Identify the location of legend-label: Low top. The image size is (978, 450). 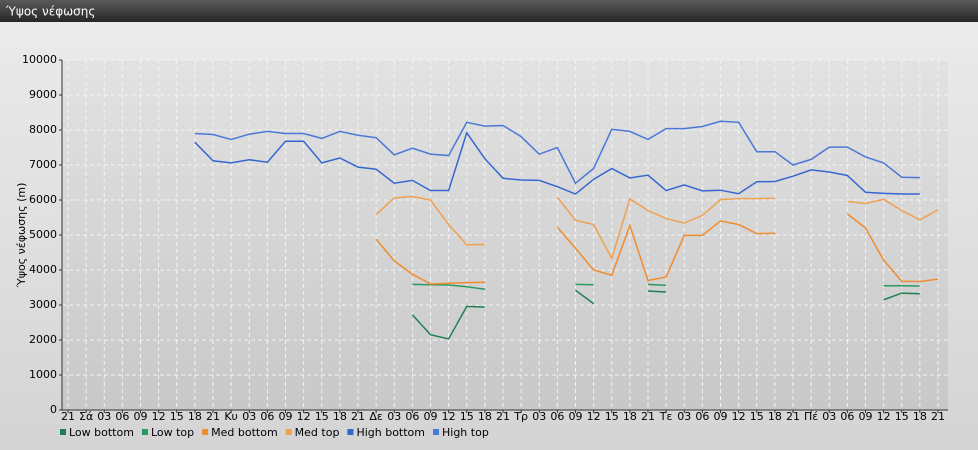
(172, 432).